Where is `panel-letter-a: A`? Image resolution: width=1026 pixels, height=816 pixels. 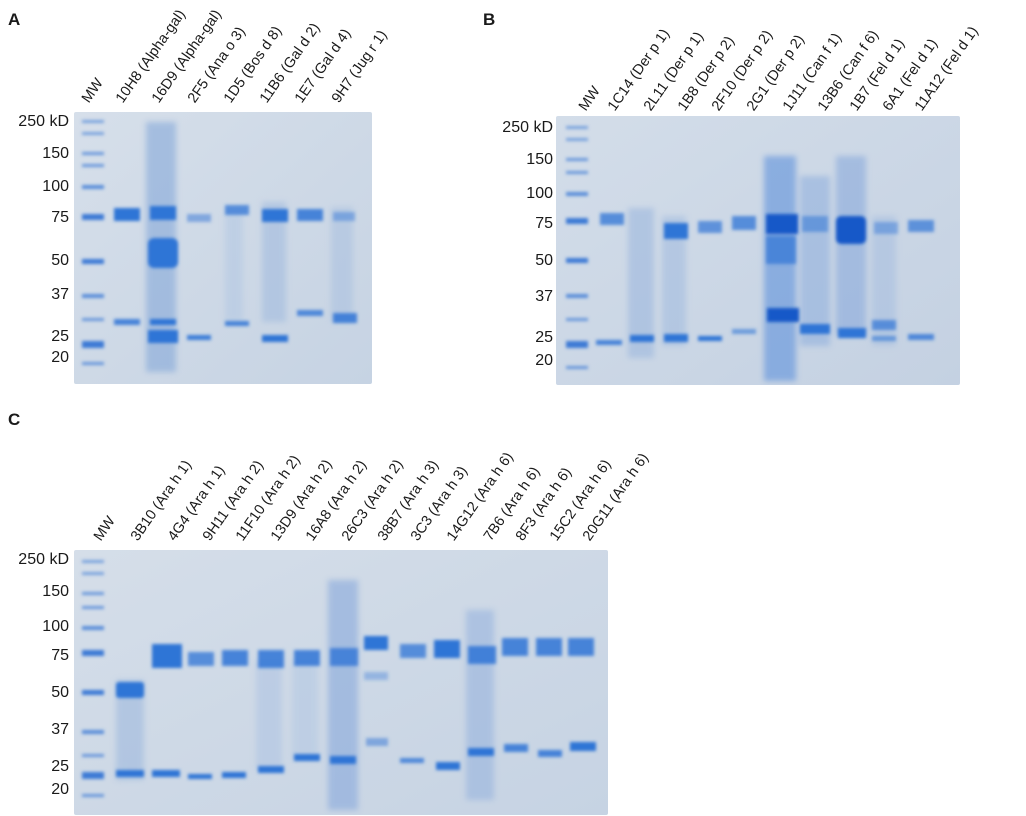 panel-letter-a: A is located at coordinates (14, 19).